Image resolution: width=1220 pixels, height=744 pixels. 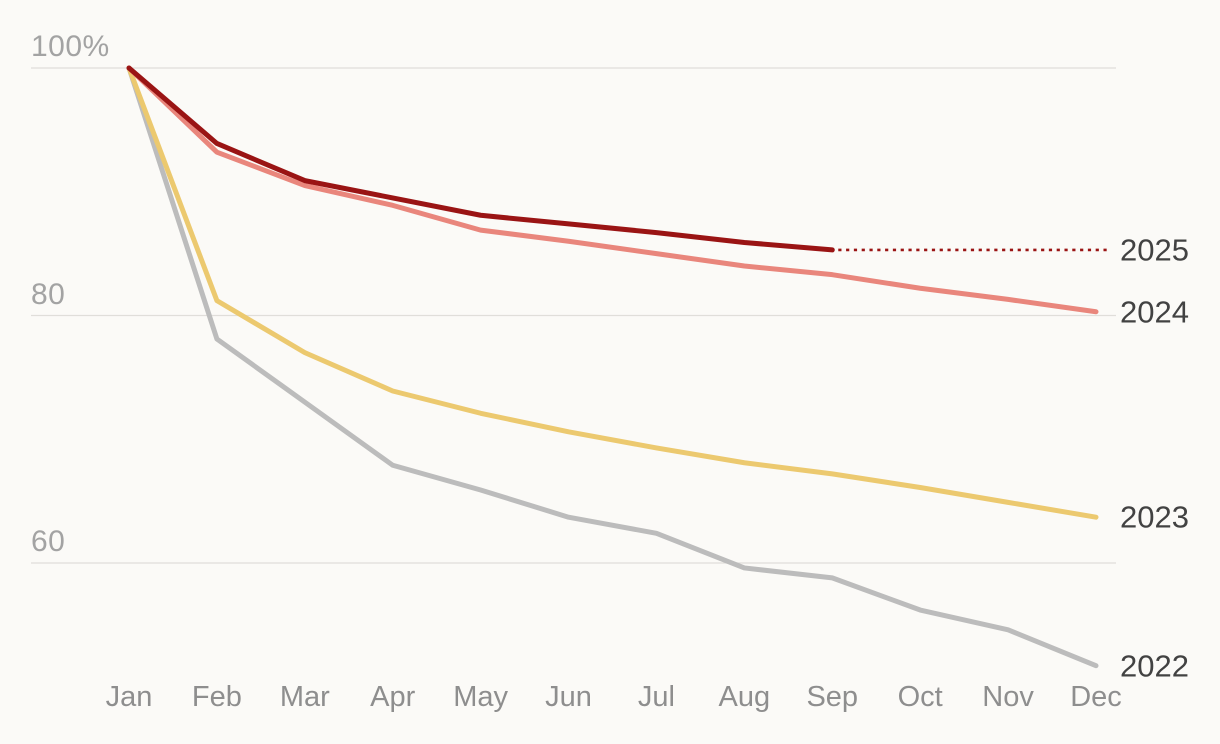 I want to click on x-tick-label-jul: Jul, so click(x=656, y=697).